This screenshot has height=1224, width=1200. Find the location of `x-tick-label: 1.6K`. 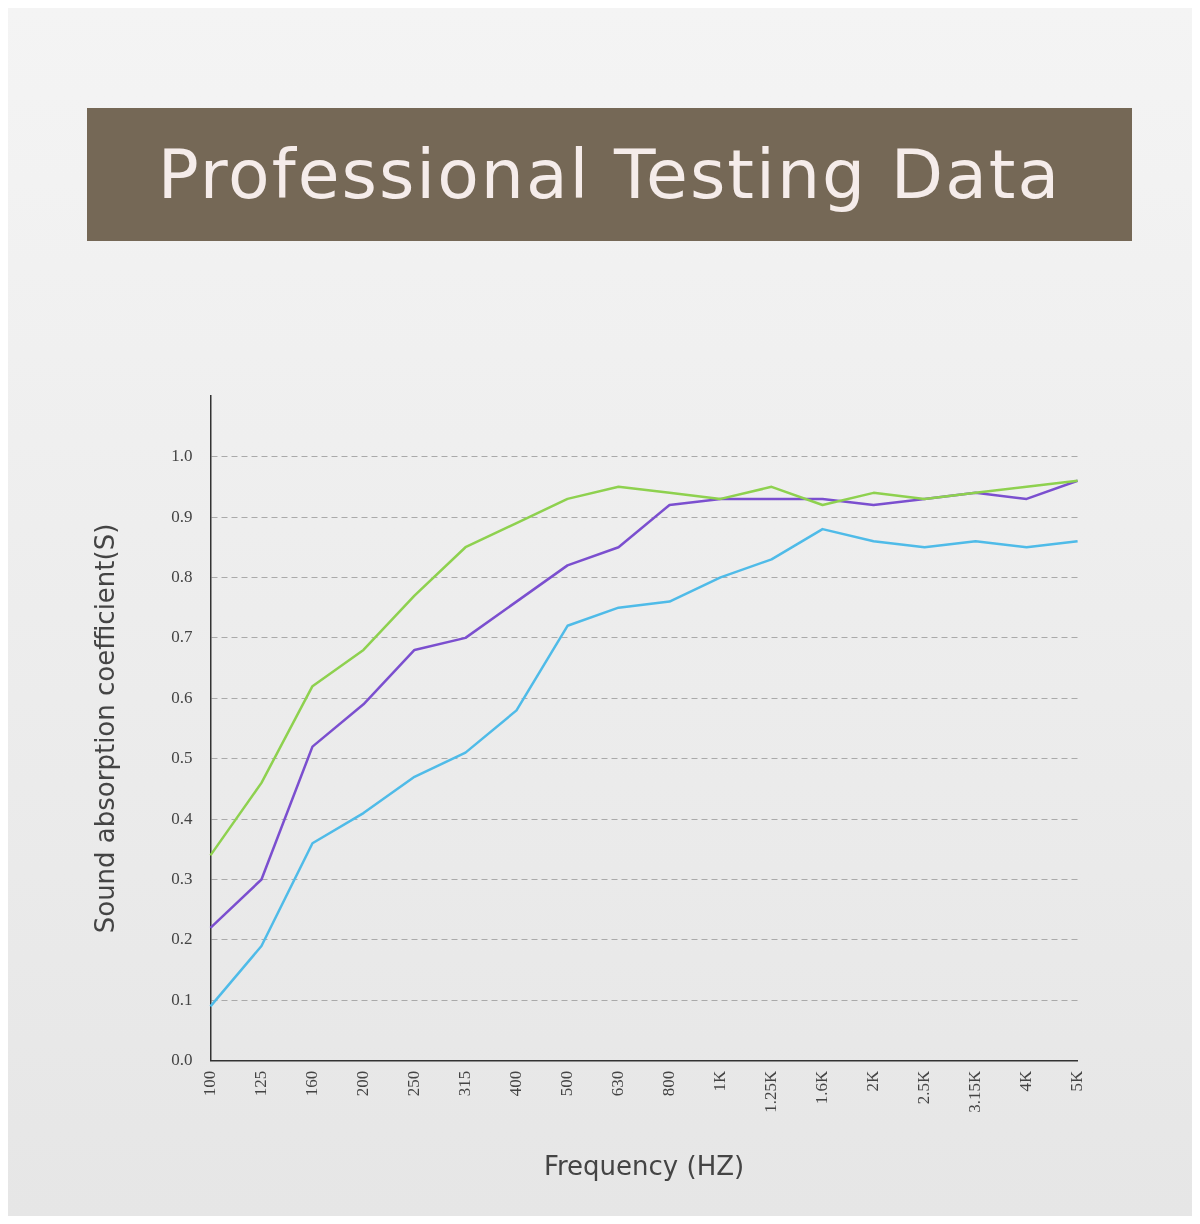

x-tick-label: 1.6K is located at coordinates (822, 1087).